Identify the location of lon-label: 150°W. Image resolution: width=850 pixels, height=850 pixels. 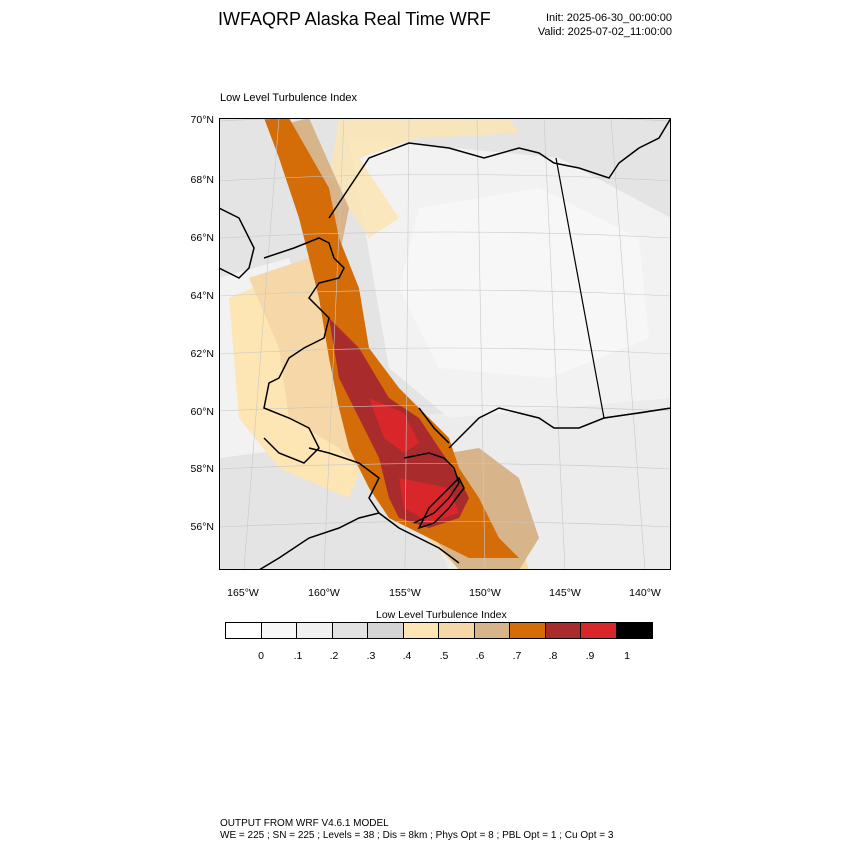
(485, 593).